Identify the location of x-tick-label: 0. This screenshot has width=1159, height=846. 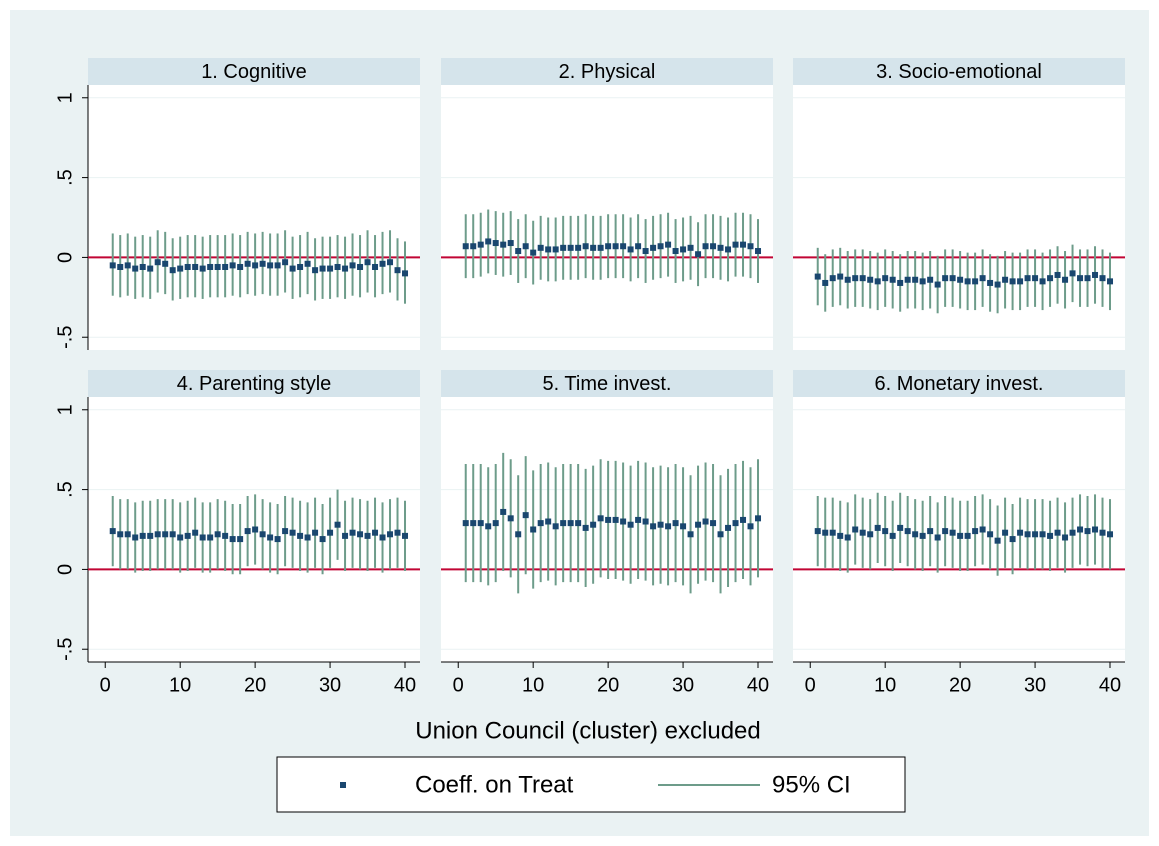
(458, 685).